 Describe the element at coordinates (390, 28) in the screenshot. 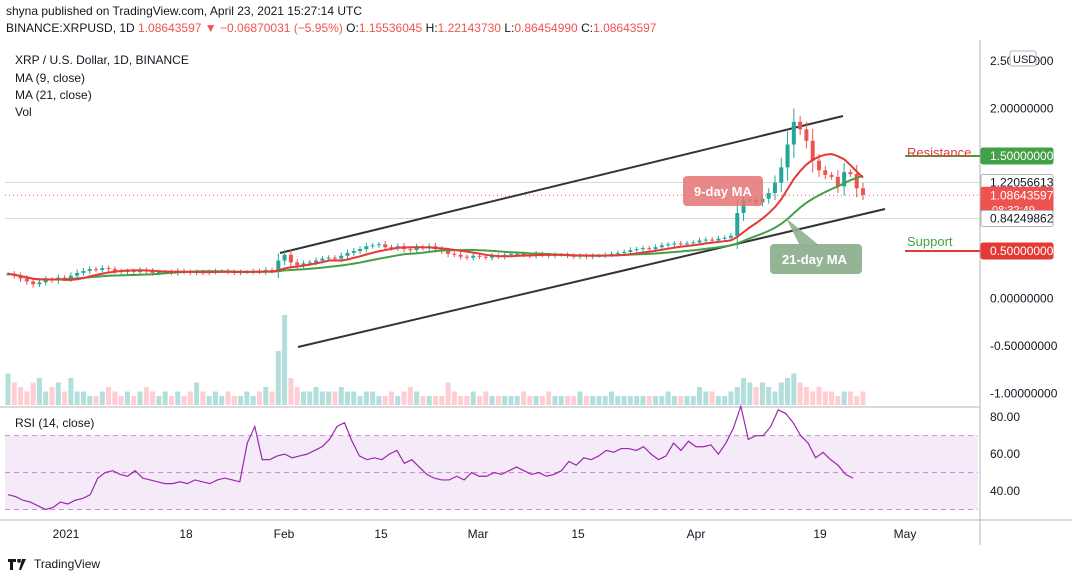

I see `open-value: 1.15536045` at that location.